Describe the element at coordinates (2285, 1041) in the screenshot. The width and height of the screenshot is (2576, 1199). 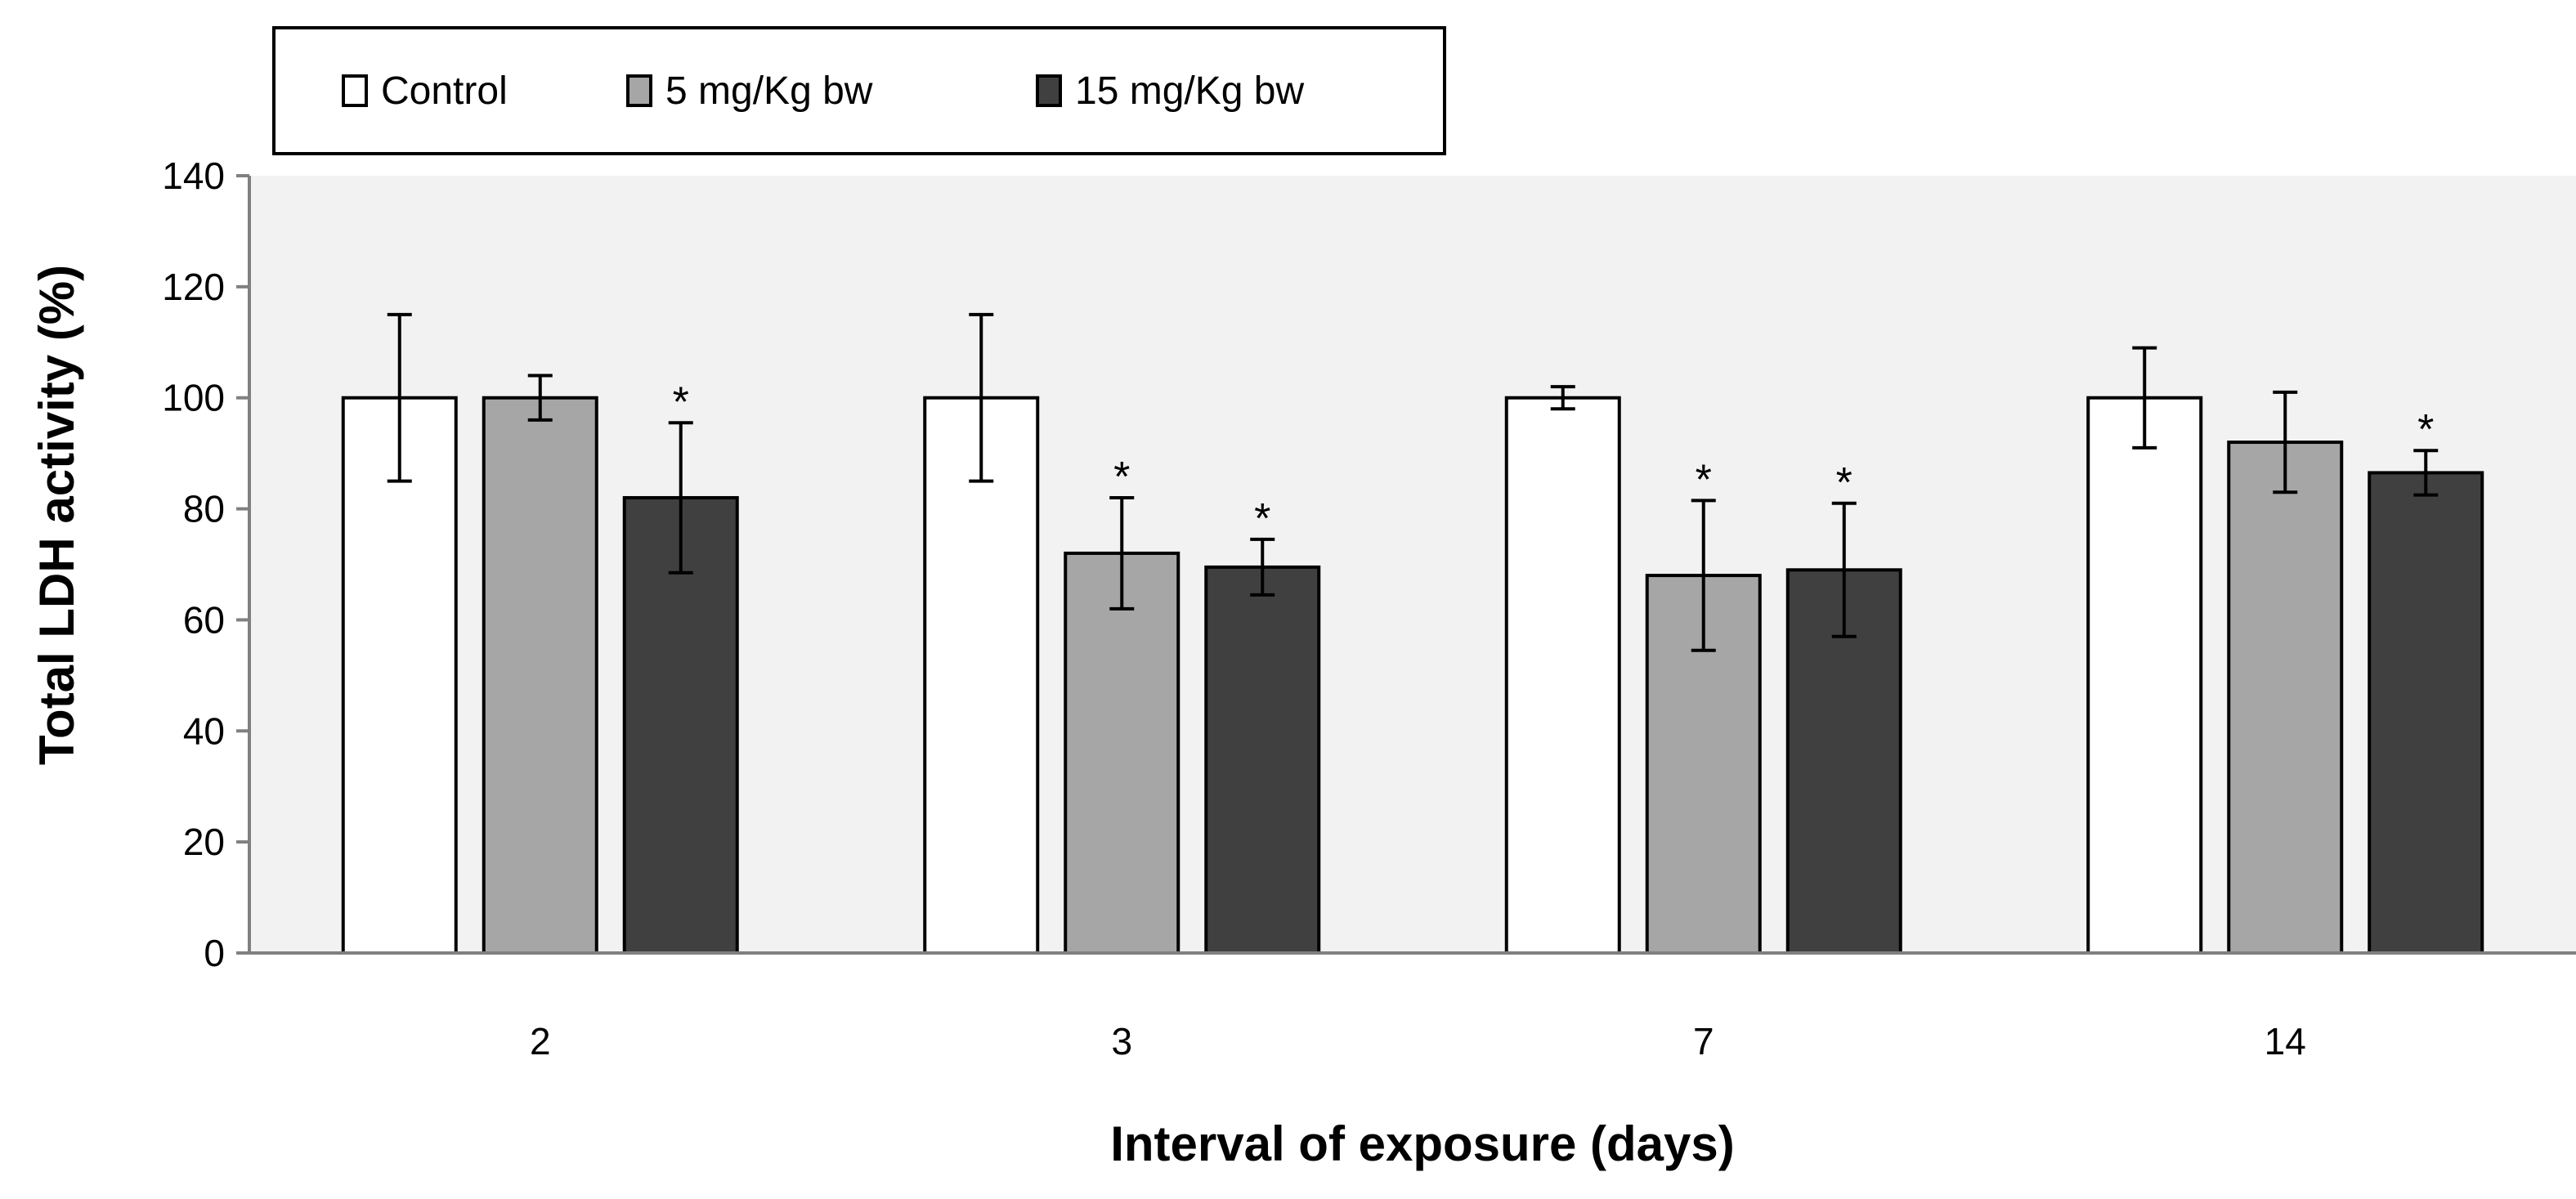
I see `x-tick-label: 14` at that location.